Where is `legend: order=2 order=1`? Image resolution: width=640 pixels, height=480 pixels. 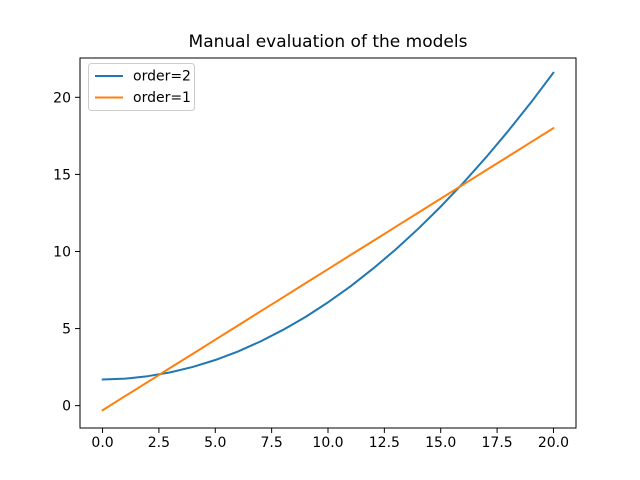
legend: order=2 order=1 is located at coordinates (141, 87).